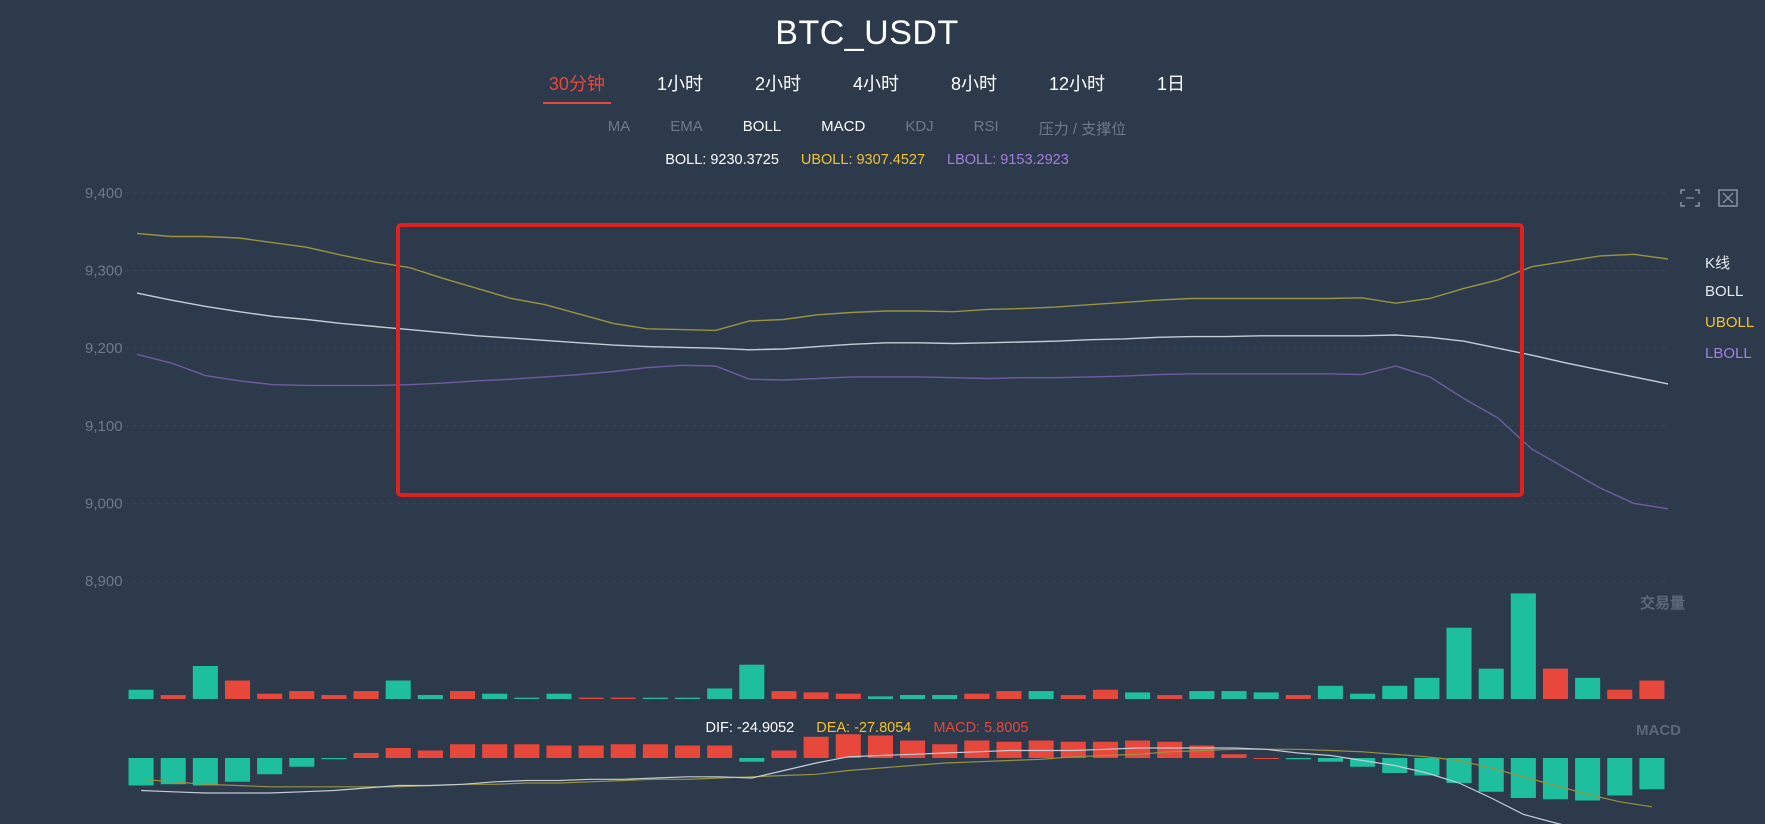 The image size is (1765, 824). What do you see at coordinates (863, 160) in the screenshot?
I see `uboll-value: UBOLL: 9307.4527` at bounding box center [863, 160].